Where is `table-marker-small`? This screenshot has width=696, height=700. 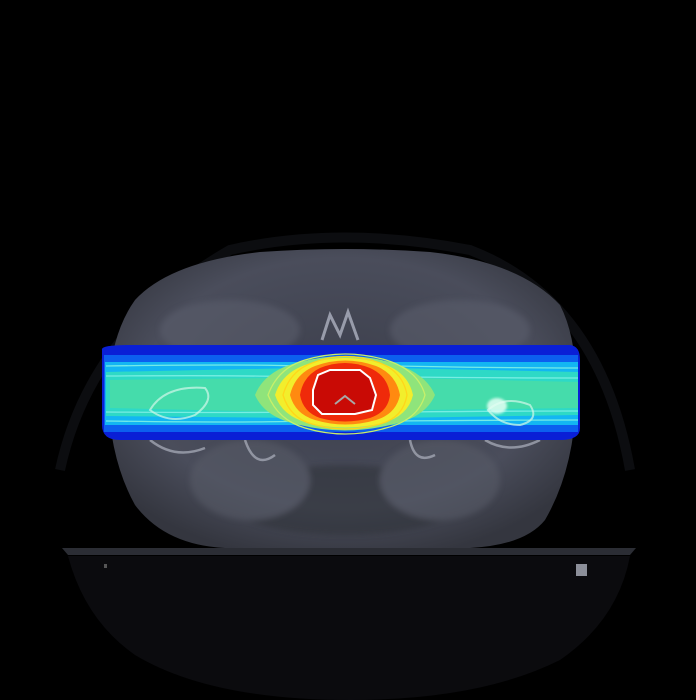 table-marker-small is located at coordinates (105, 566).